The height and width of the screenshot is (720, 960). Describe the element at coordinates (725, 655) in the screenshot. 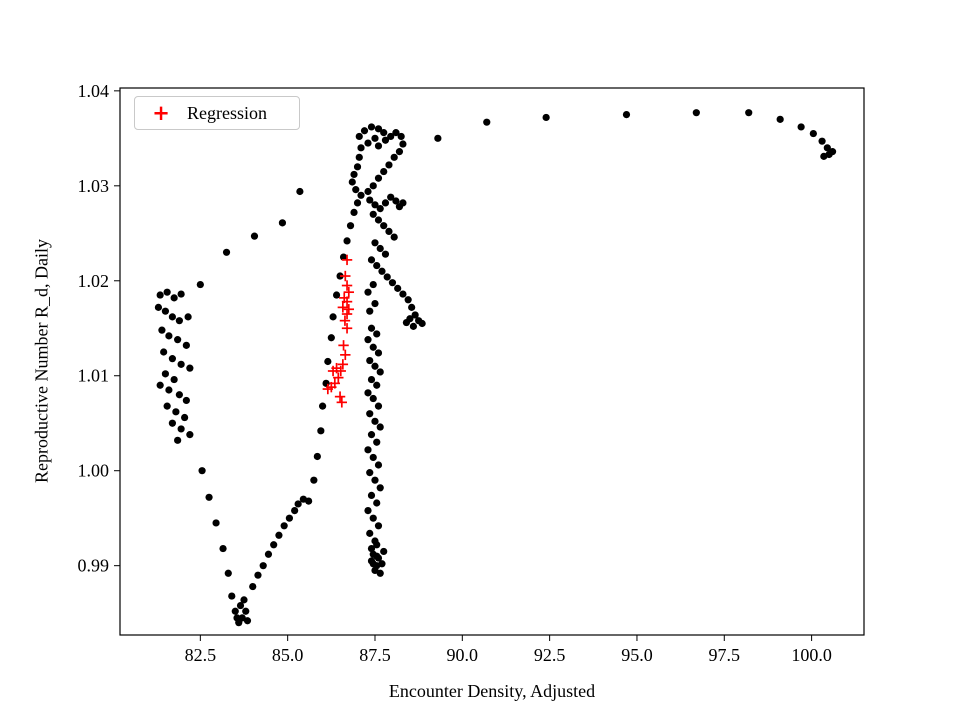

I see `x-tick-label: 97.5` at that location.